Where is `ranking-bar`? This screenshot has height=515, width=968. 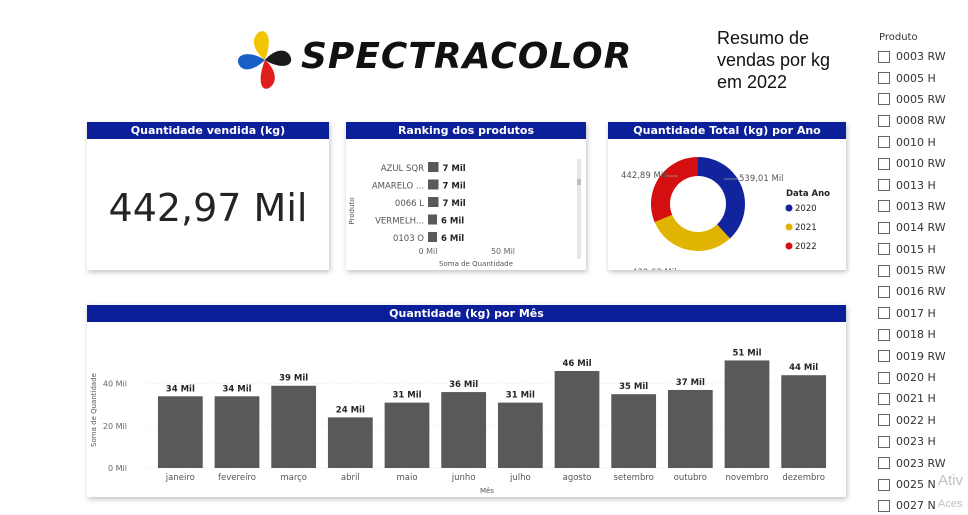 ranking-bar is located at coordinates (433, 202).